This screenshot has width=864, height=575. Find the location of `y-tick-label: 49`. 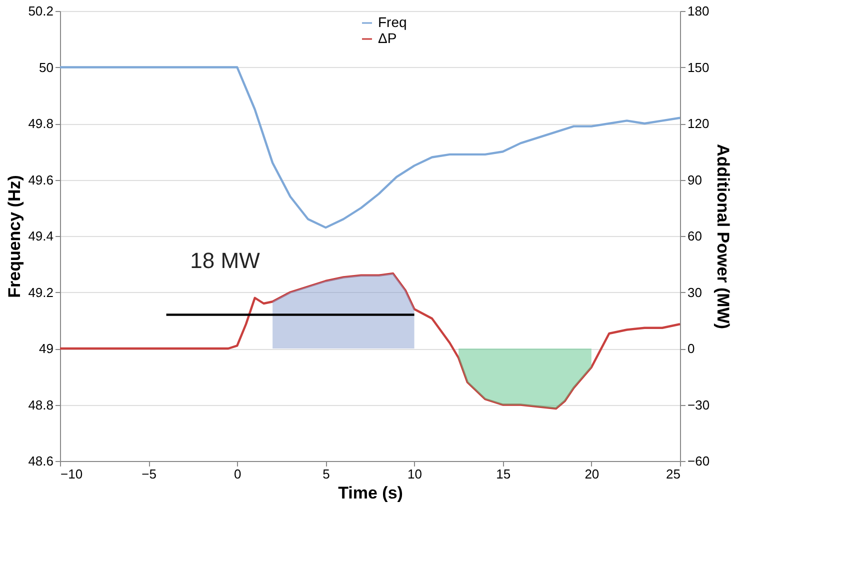

y-tick-label: 49 is located at coordinates (46, 348).